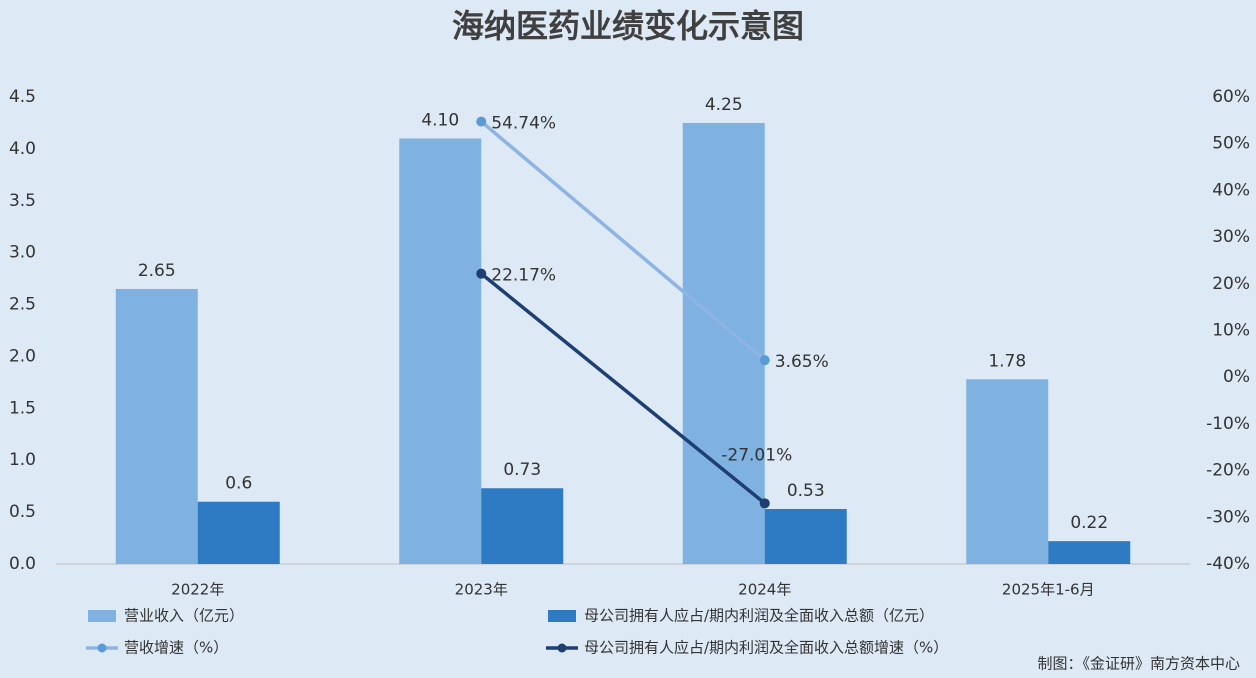 The image size is (1256, 678). What do you see at coordinates (1231, 144) in the screenshot?
I see `y2-tick-label: 50%` at bounding box center [1231, 144].